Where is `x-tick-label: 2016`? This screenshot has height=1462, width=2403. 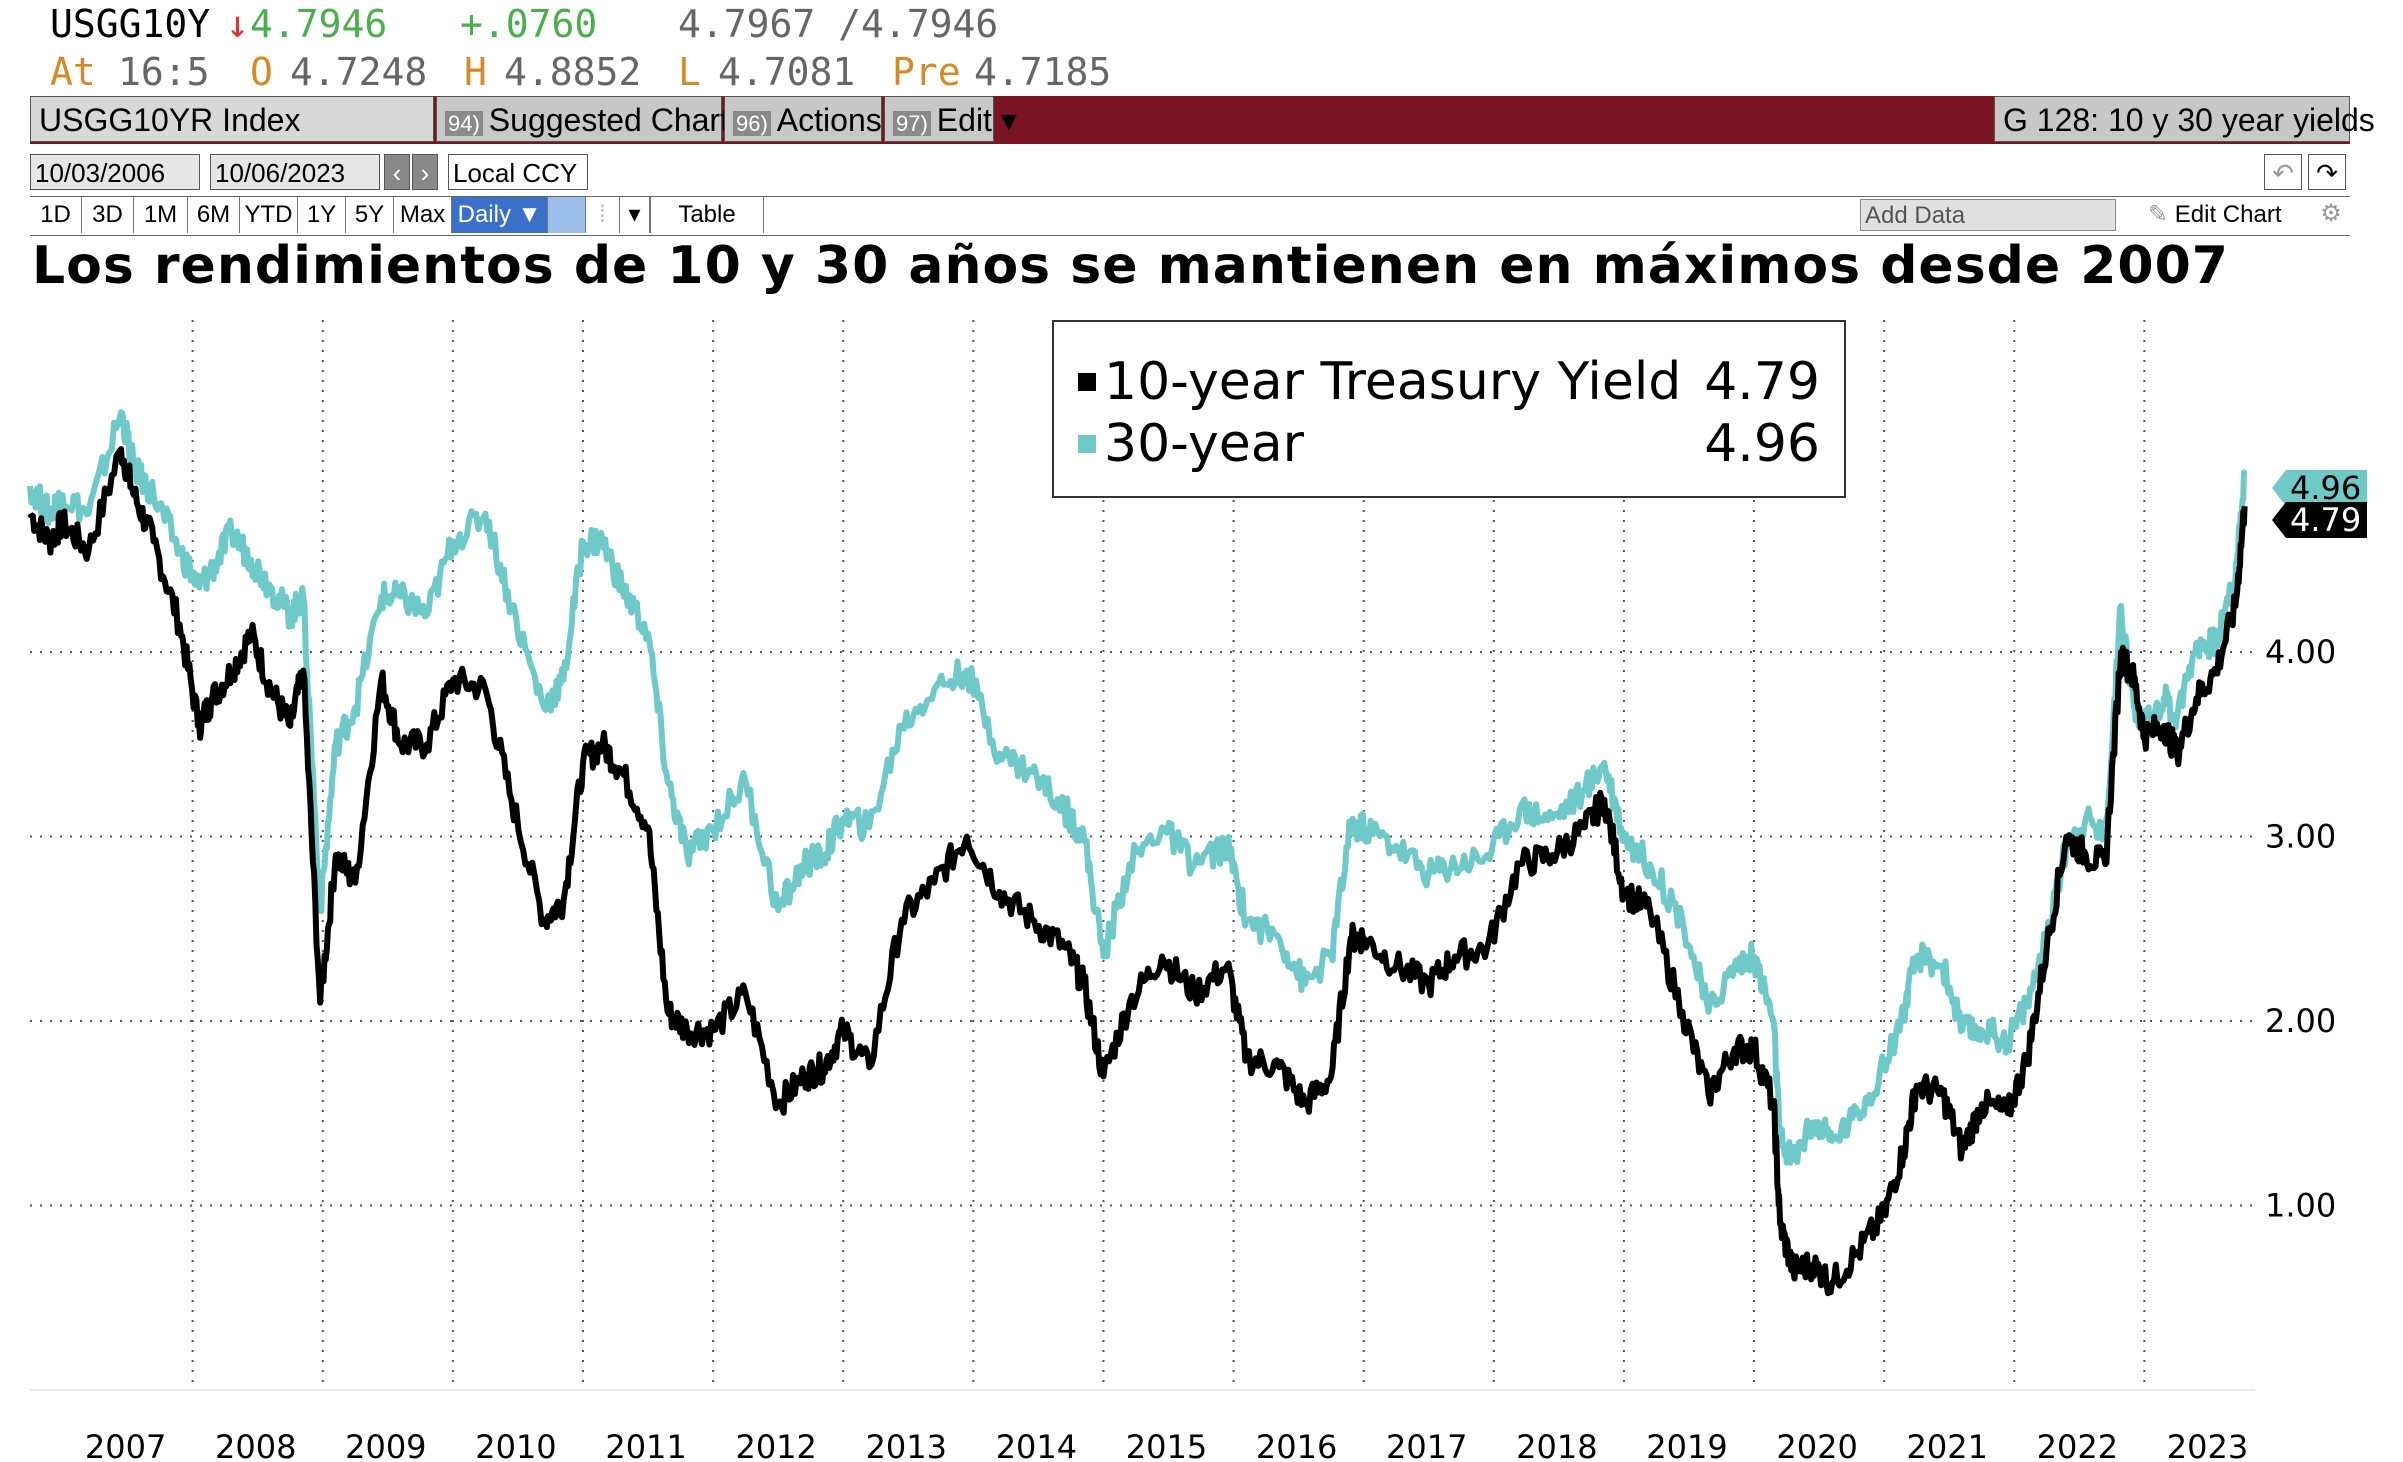 x-tick-label: 2016 is located at coordinates (1296, 1445).